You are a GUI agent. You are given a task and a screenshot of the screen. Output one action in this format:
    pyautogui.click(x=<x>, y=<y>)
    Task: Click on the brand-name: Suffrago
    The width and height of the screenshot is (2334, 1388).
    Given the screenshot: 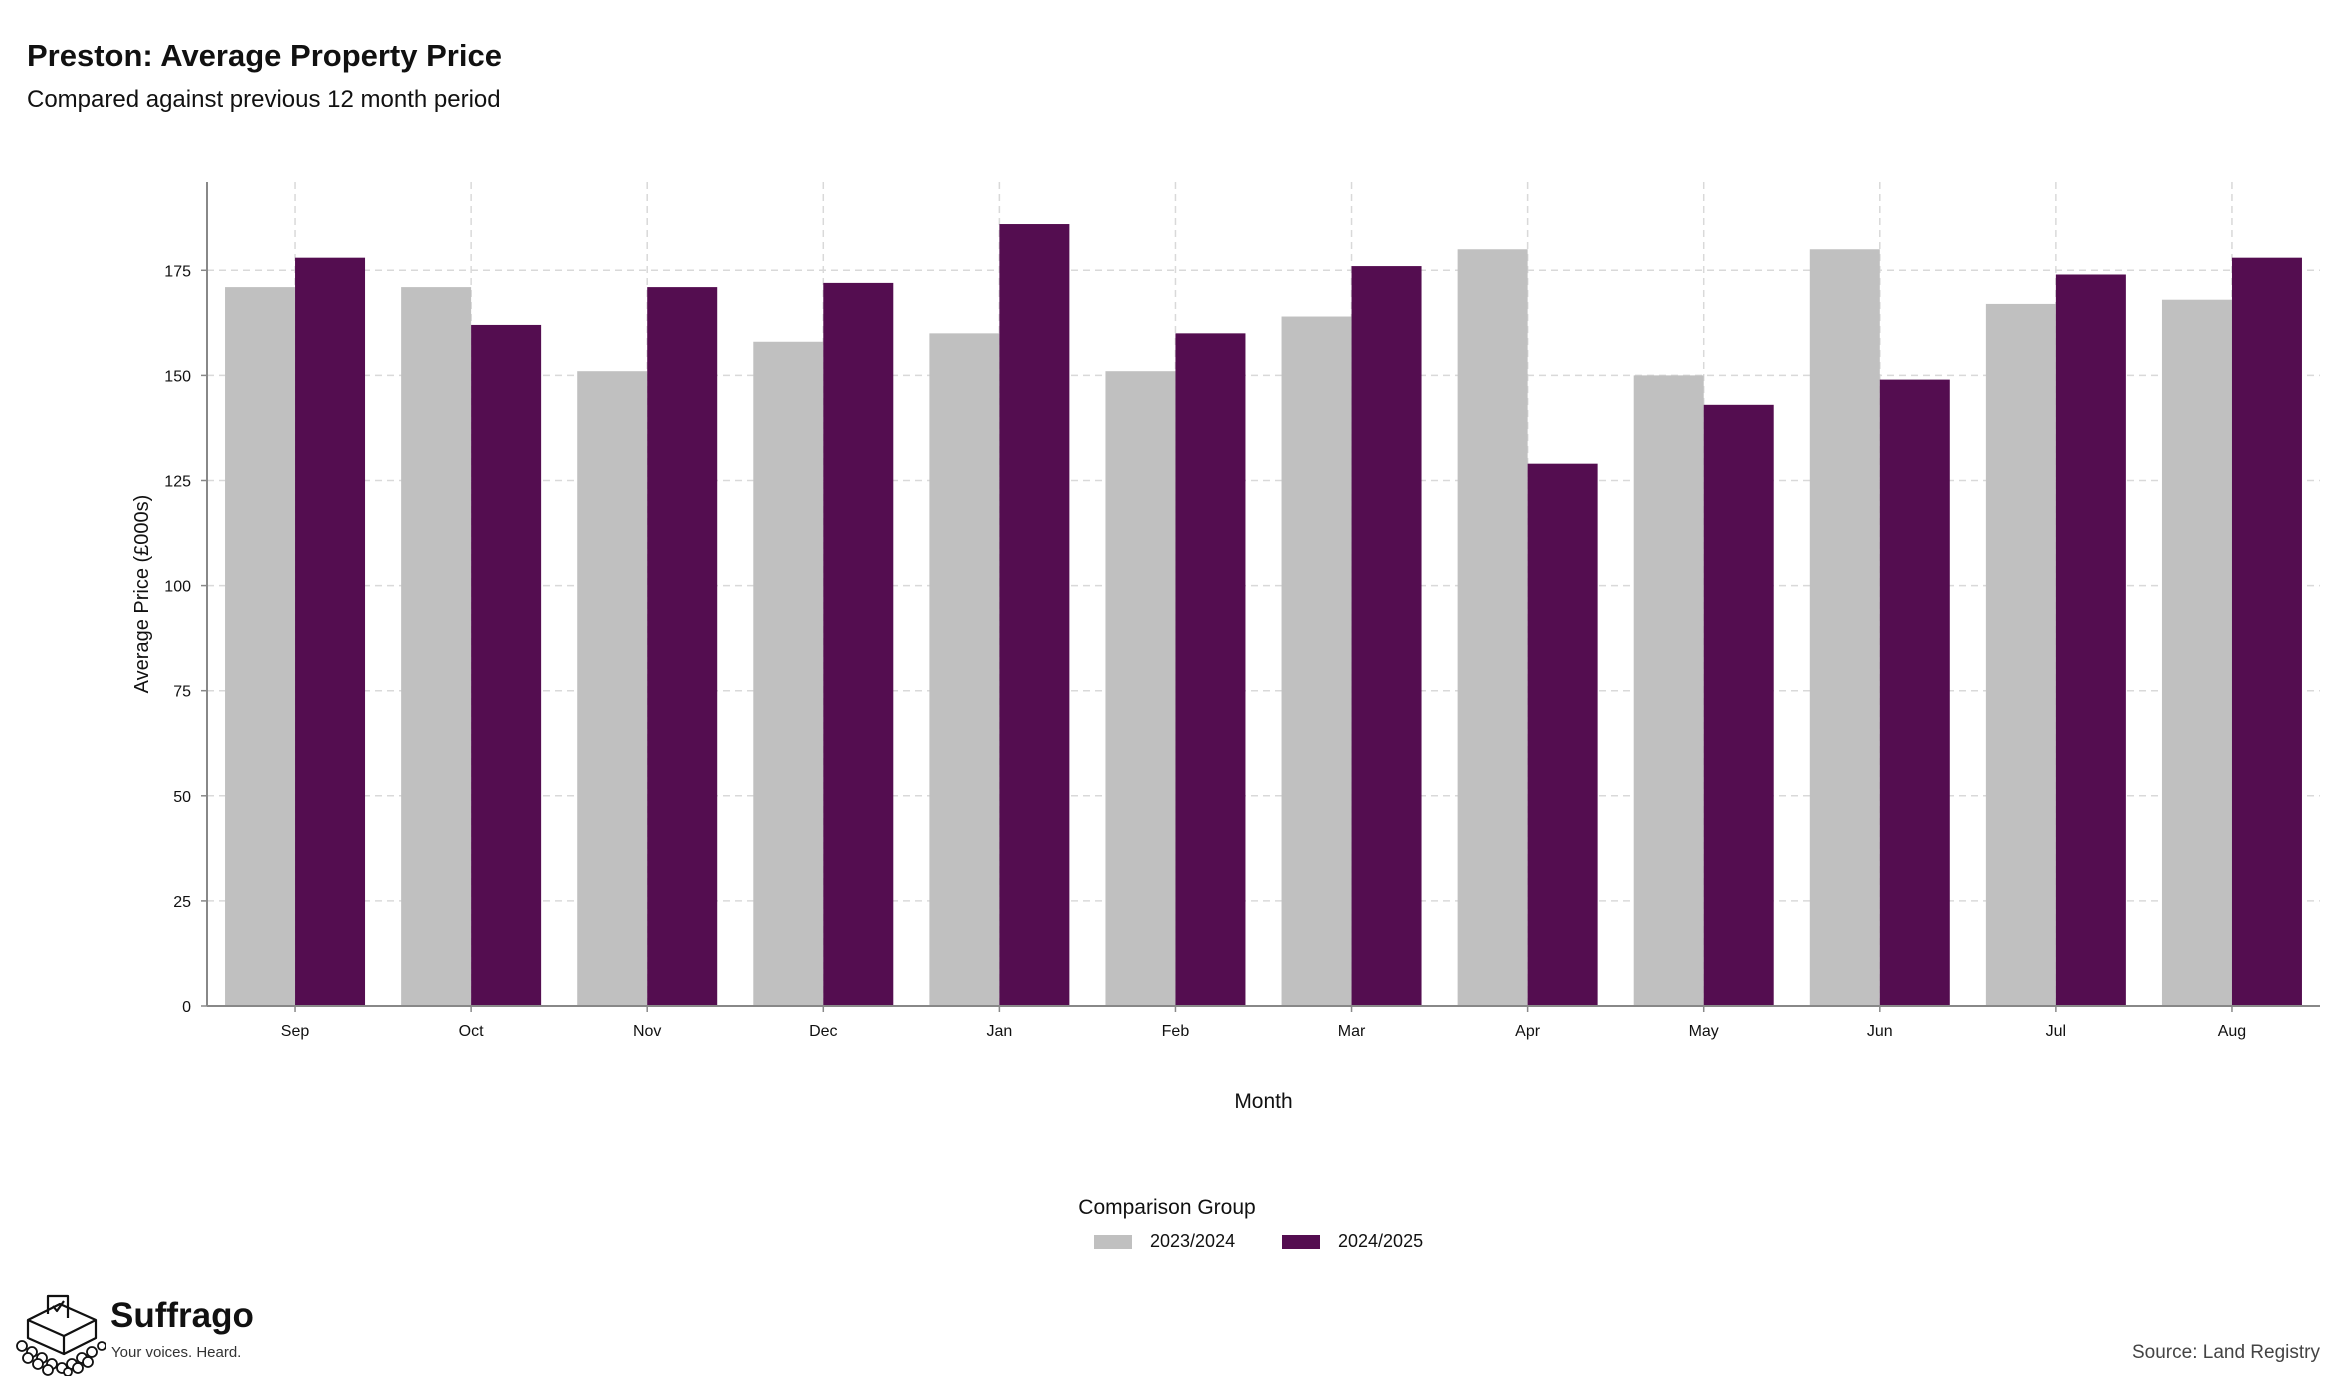 What is the action you would take?
    pyautogui.click(x=182, y=1315)
    